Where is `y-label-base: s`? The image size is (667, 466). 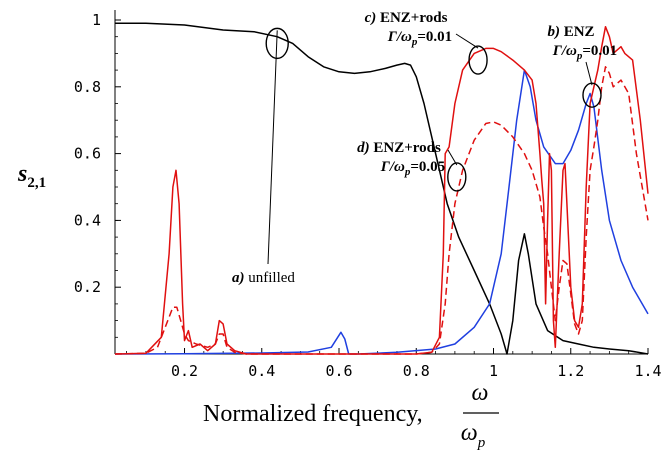 y-label-base: s is located at coordinates (22, 174).